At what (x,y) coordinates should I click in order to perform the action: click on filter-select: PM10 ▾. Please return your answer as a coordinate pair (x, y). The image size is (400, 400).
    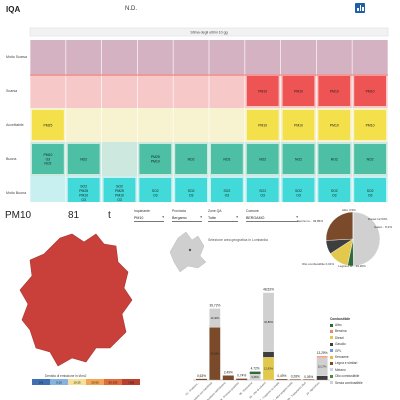
    Looking at the image, I should click on (149, 218).